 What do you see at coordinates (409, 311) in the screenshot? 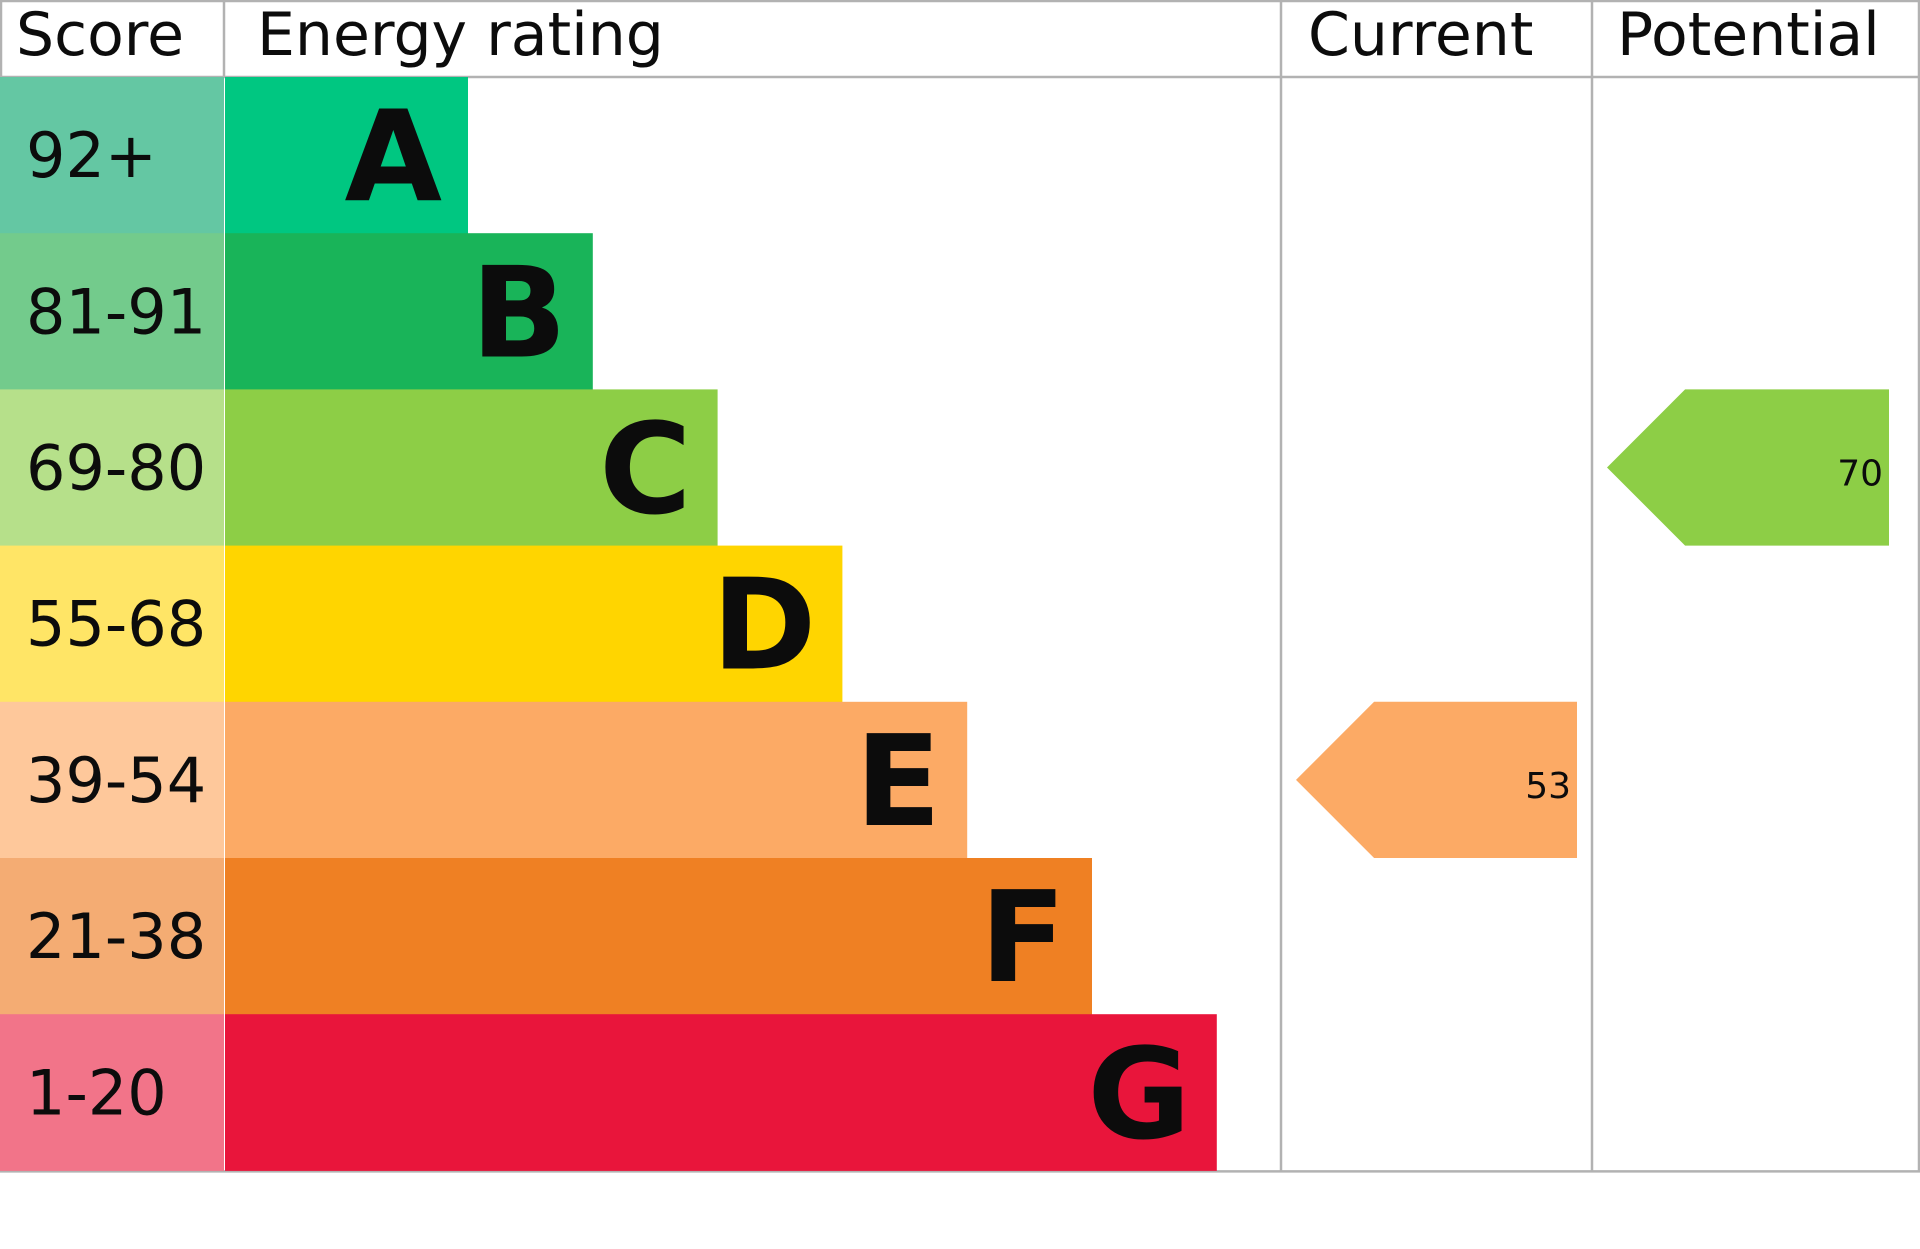
I see `band-bar-B` at bounding box center [409, 311].